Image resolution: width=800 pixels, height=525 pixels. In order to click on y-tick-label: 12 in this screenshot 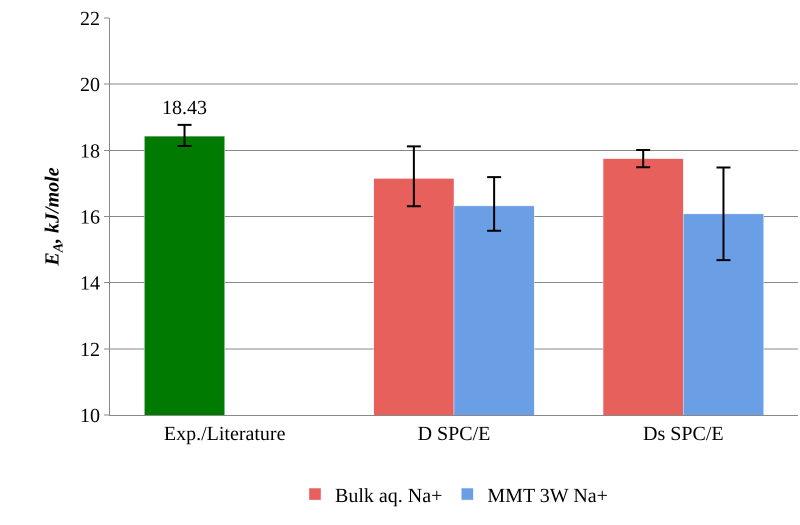, I will do `click(90, 349)`.